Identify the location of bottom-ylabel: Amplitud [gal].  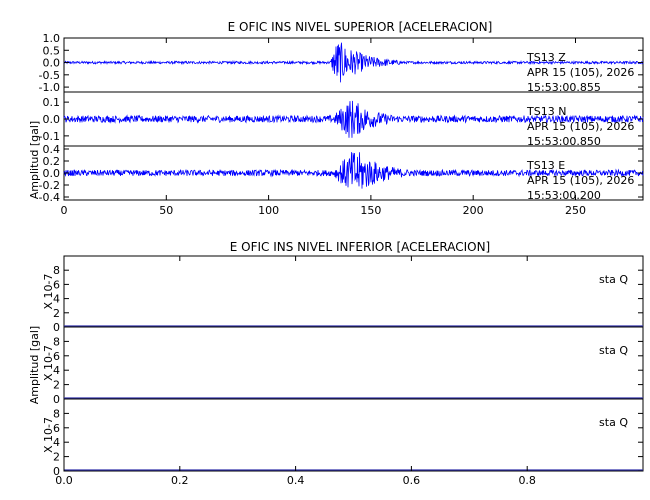
(34, 365).